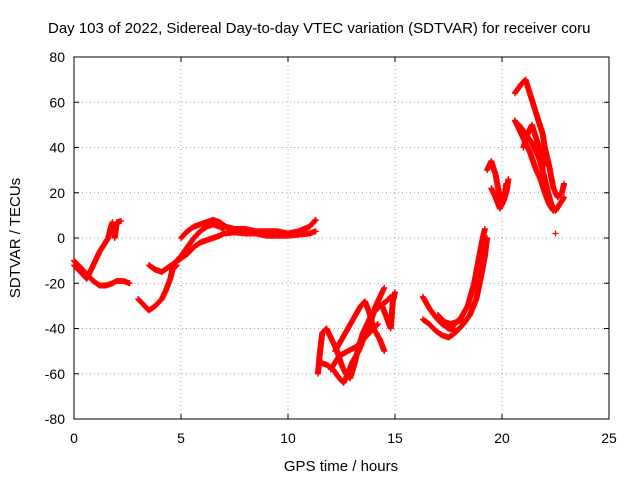  I want to click on y-tick-label: -60, so click(55, 374).